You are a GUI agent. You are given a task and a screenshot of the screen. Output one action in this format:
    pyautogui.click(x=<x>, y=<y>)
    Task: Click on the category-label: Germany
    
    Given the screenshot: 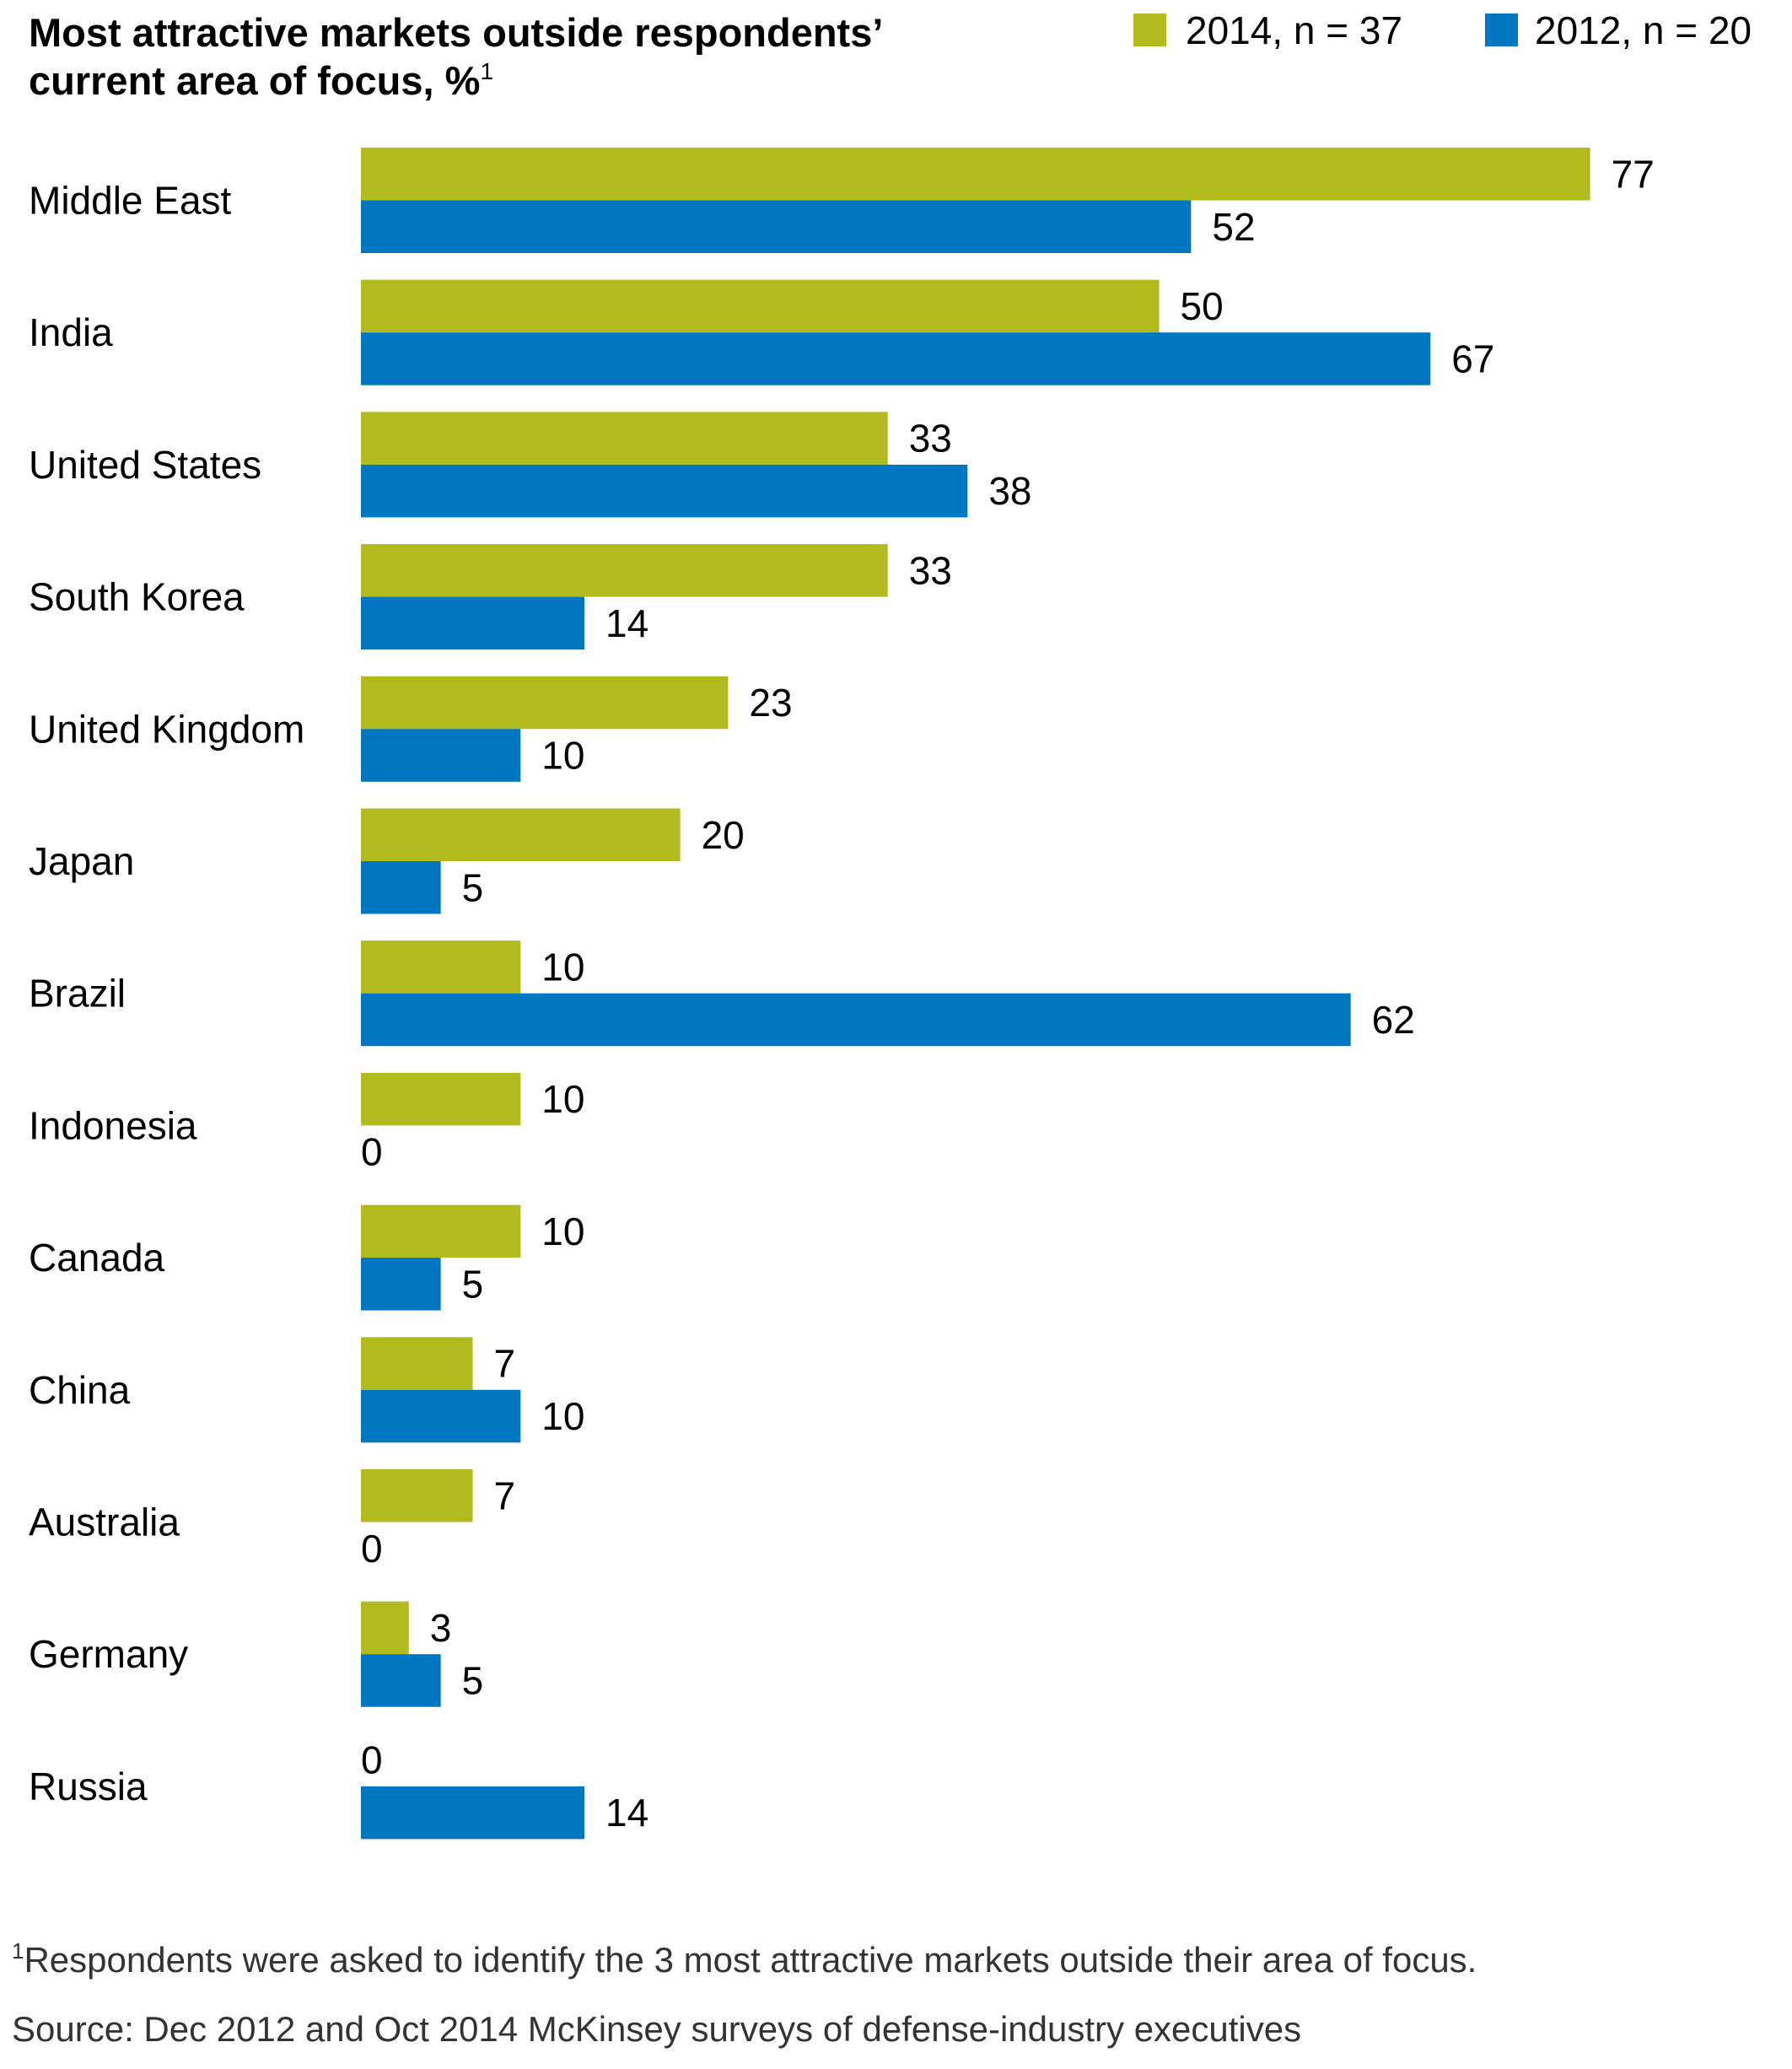 What is the action you would take?
    pyautogui.click(x=108, y=1654)
    